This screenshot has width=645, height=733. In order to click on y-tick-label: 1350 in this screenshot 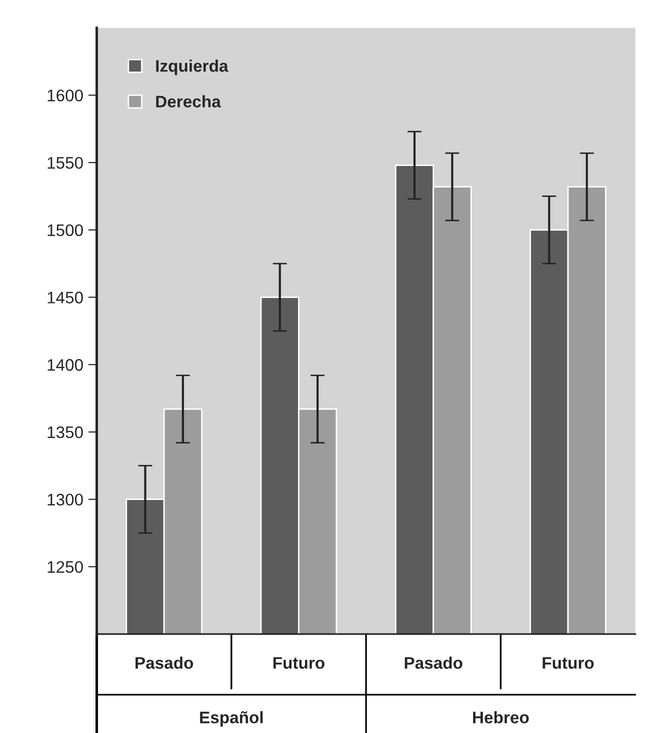, I will do `click(65, 432)`.